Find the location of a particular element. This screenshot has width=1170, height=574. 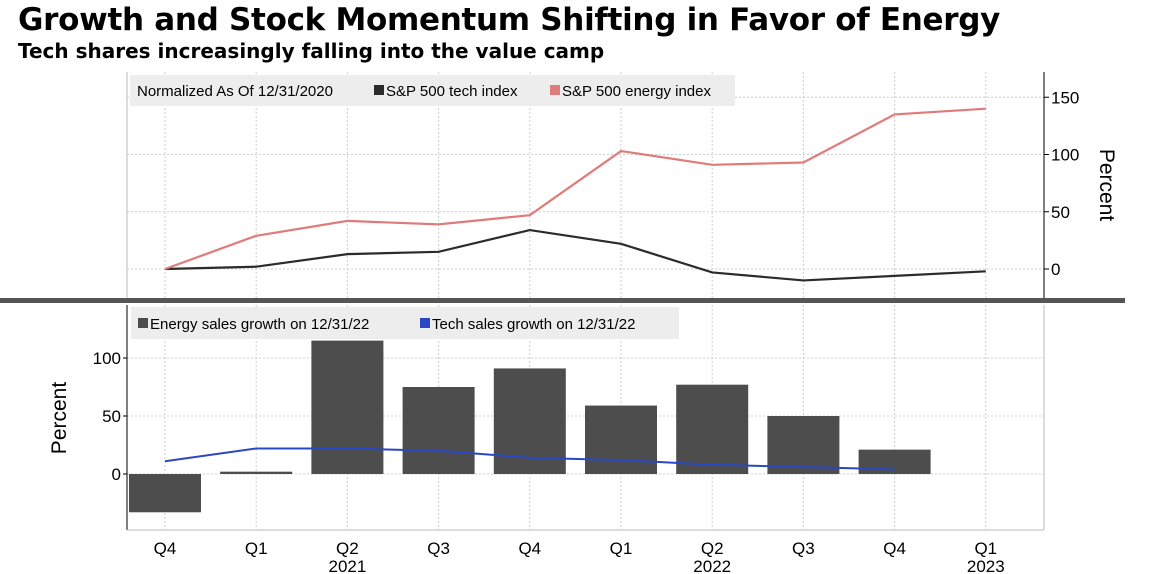

top-legend-swatch-energy is located at coordinates (555, 90).